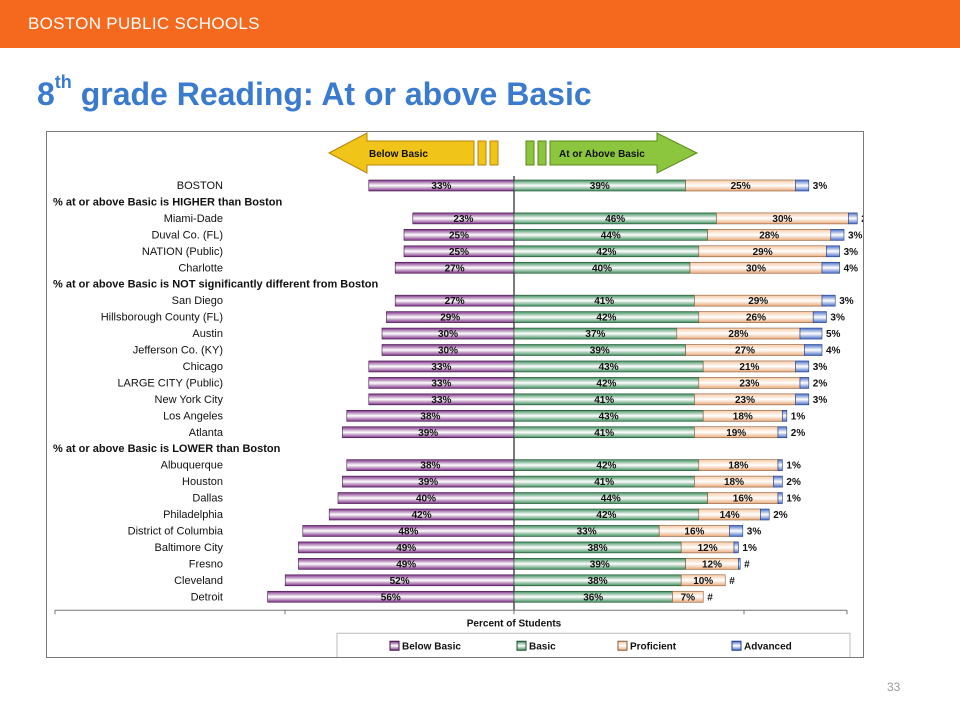 The height and width of the screenshot is (720, 960). What do you see at coordinates (653, 646) in the screenshot?
I see `legend-label: Proficient` at bounding box center [653, 646].